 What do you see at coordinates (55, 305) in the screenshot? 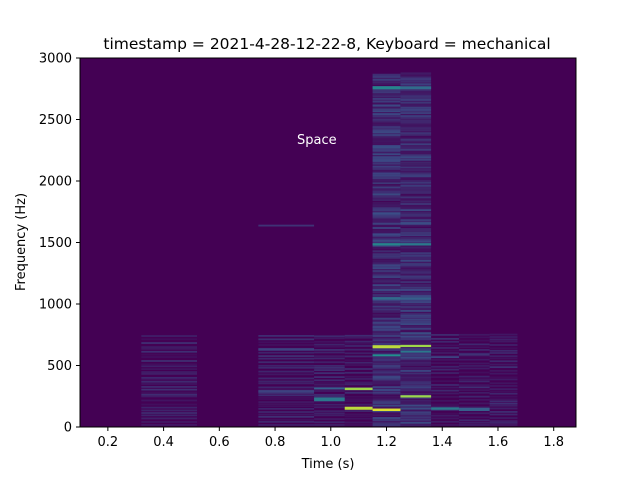
I see `y-tick-label: 1000` at bounding box center [55, 305].